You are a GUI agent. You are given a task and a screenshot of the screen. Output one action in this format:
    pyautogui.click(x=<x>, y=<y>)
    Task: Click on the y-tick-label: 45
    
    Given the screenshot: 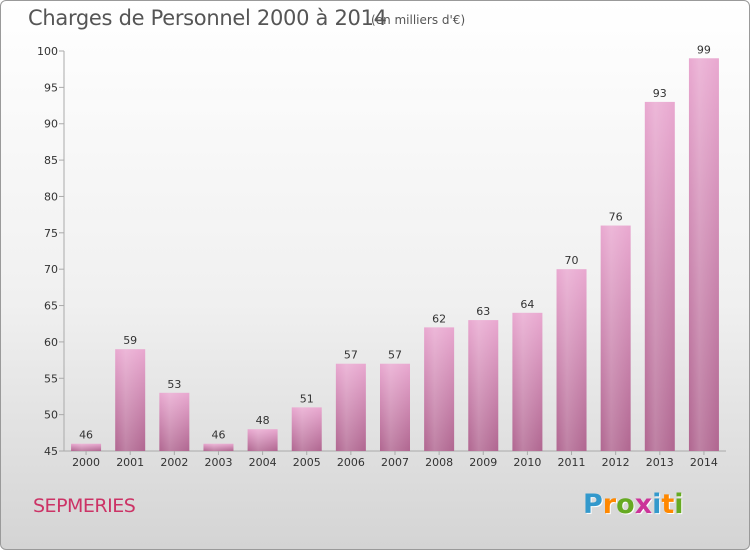 What is the action you would take?
    pyautogui.click(x=51, y=451)
    